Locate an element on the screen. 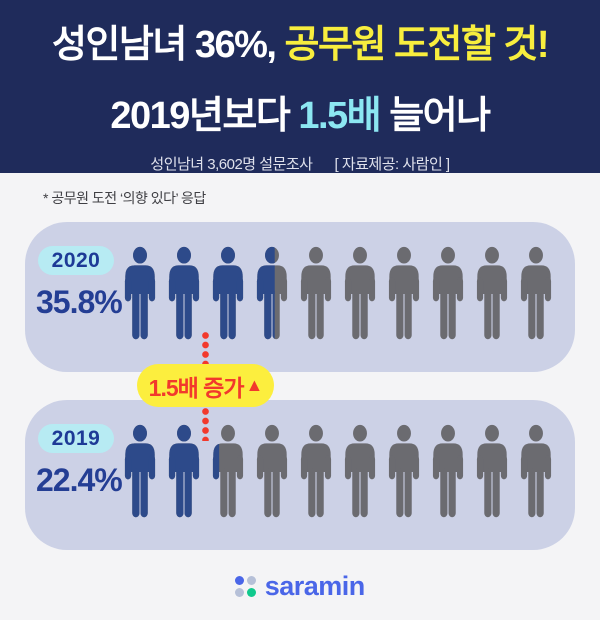 This screenshot has width=600, height=620. saramin-logo-dots-icon is located at coordinates (245, 586).